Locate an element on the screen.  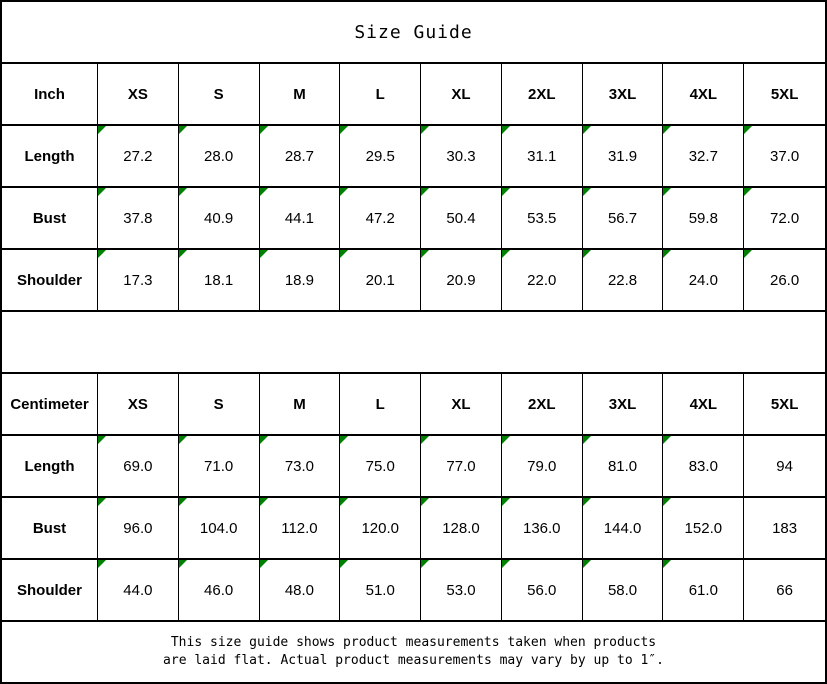
value-text: 29.5 is located at coordinates (380, 156).